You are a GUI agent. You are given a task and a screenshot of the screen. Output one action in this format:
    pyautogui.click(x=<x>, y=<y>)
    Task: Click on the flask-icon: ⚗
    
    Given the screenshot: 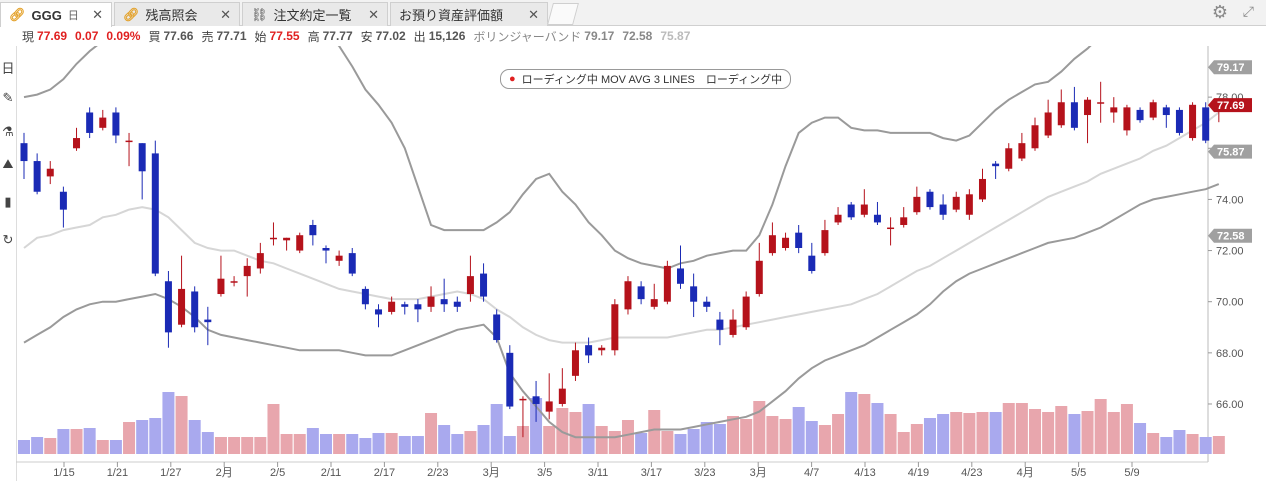 What is the action you would take?
    pyautogui.click(x=8, y=131)
    